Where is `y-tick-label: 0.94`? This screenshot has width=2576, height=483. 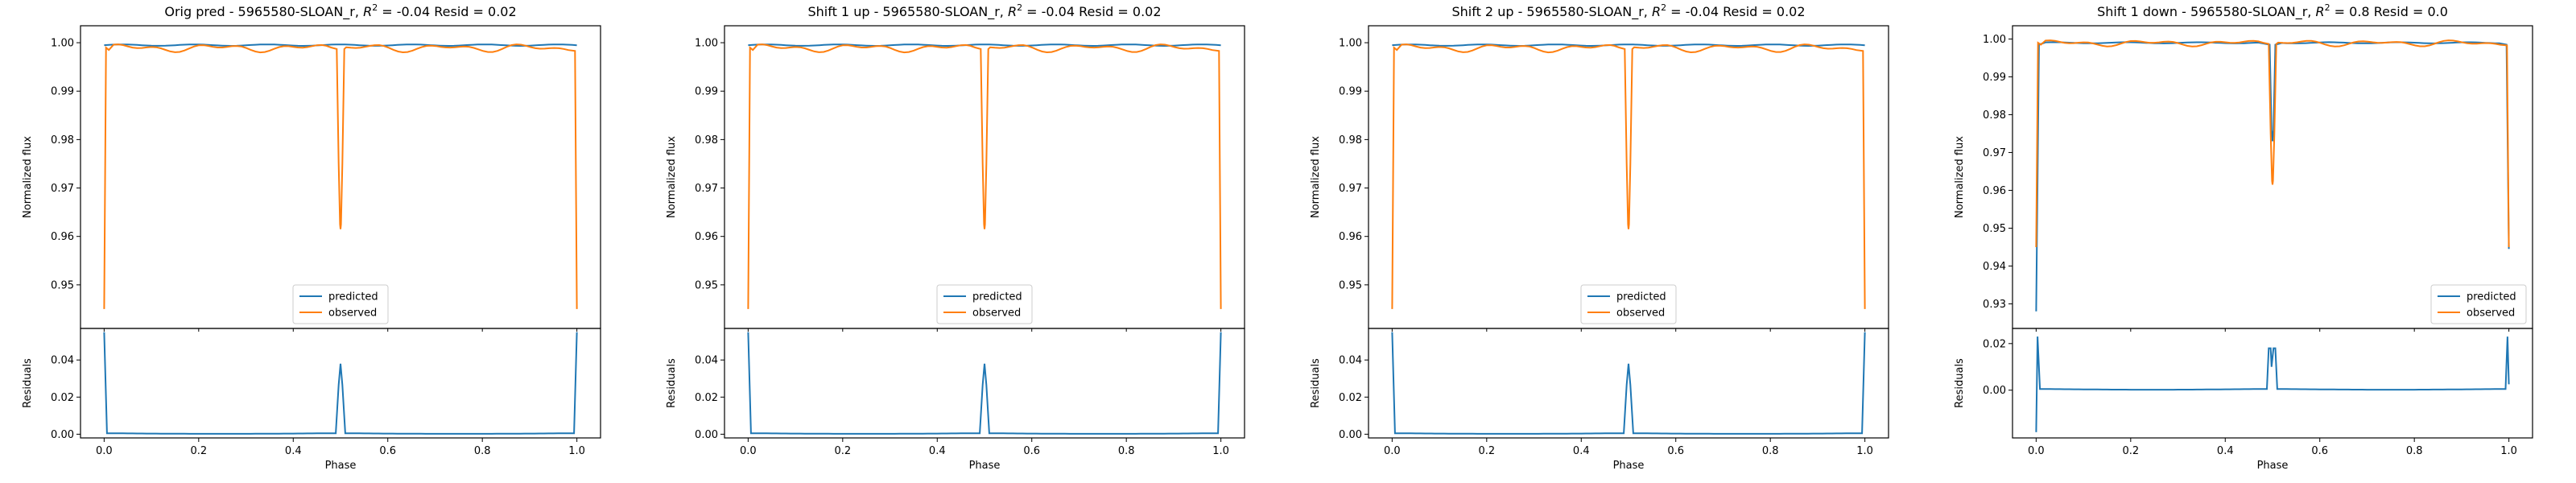
y-tick-label: 0.94 is located at coordinates (1994, 267).